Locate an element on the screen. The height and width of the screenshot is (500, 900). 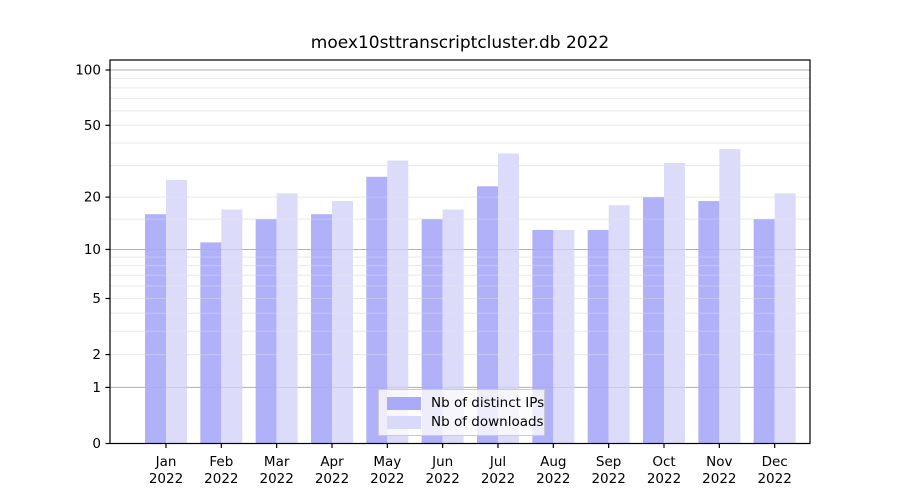
bar-downloads-may is located at coordinates (398, 302).